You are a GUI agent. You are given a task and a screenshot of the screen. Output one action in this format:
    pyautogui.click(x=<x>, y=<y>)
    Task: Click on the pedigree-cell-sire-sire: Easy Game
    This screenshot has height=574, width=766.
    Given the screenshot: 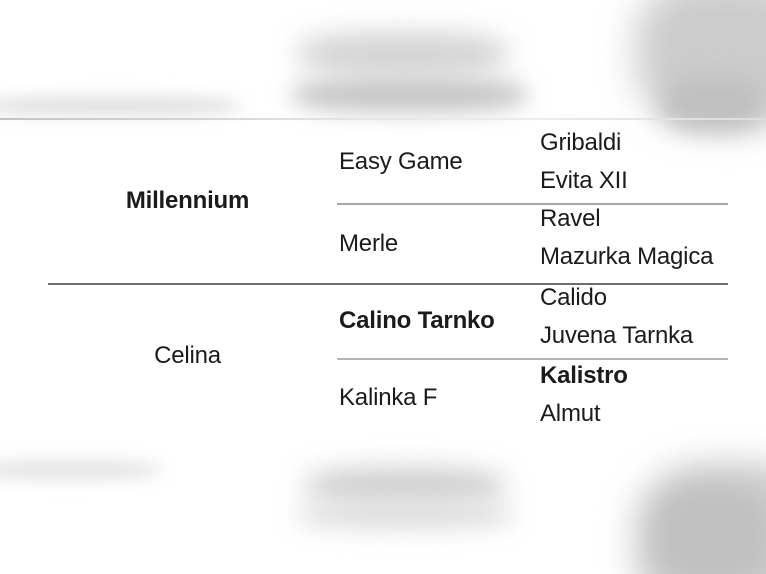 What is the action you would take?
    pyautogui.click(x=401, y=161)
    